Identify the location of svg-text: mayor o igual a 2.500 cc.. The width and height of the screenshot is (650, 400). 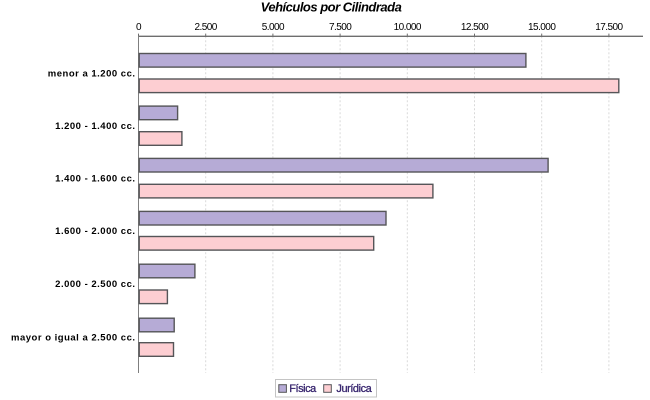
(73, 338).